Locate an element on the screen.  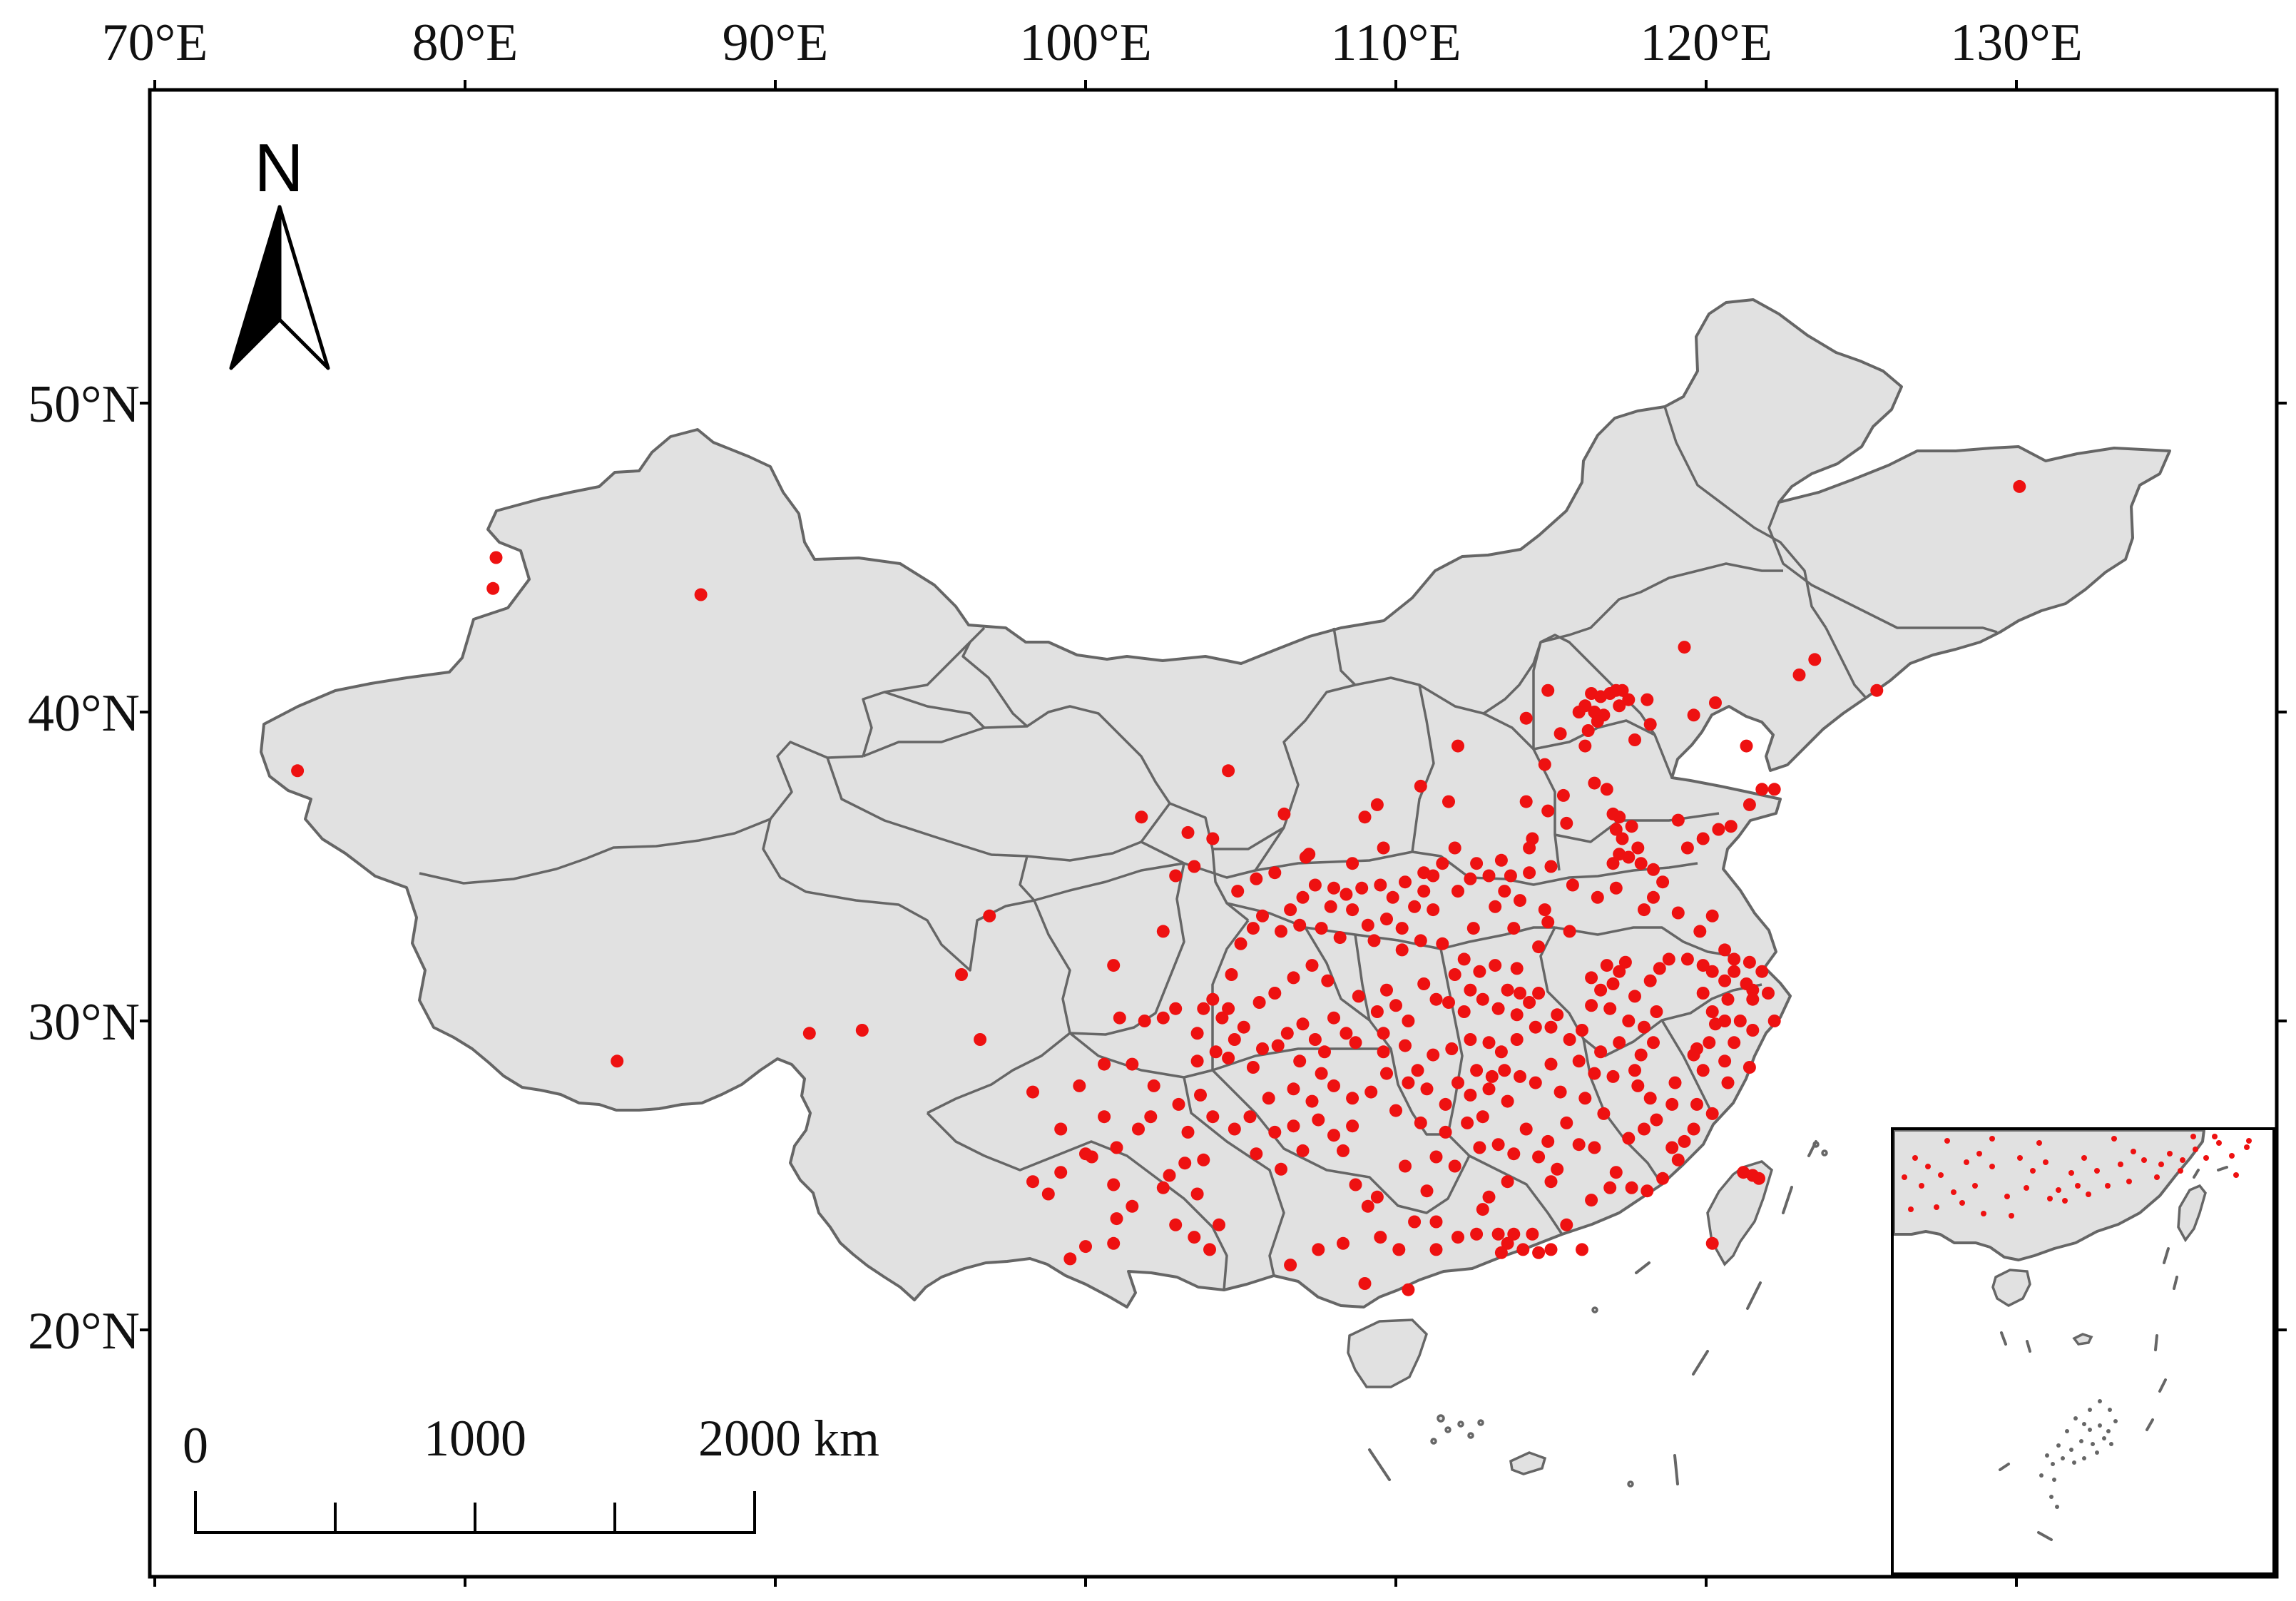
scale-label-2000: 2000 km is located at coordinates (788, 1439).